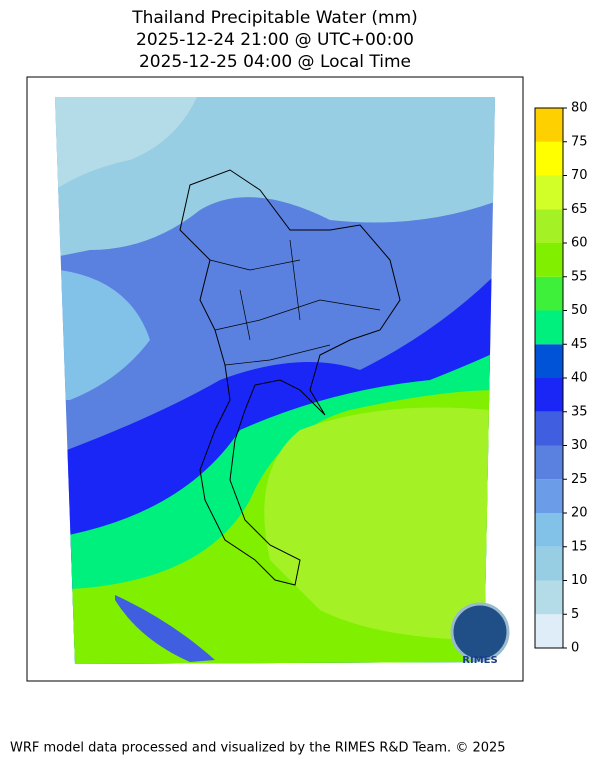 The height and width of the screenshot is (769, 599). Describe the element at coordinates (579, 378) in the screenshot. I see `tick-label: 40` at that location.